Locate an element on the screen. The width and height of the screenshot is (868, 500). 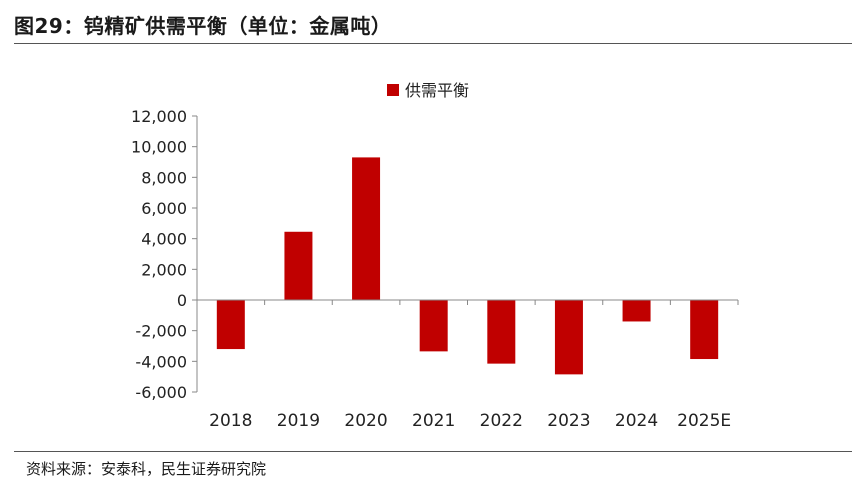
x-tick-label: 2023 is located at coordinates (568, 421).